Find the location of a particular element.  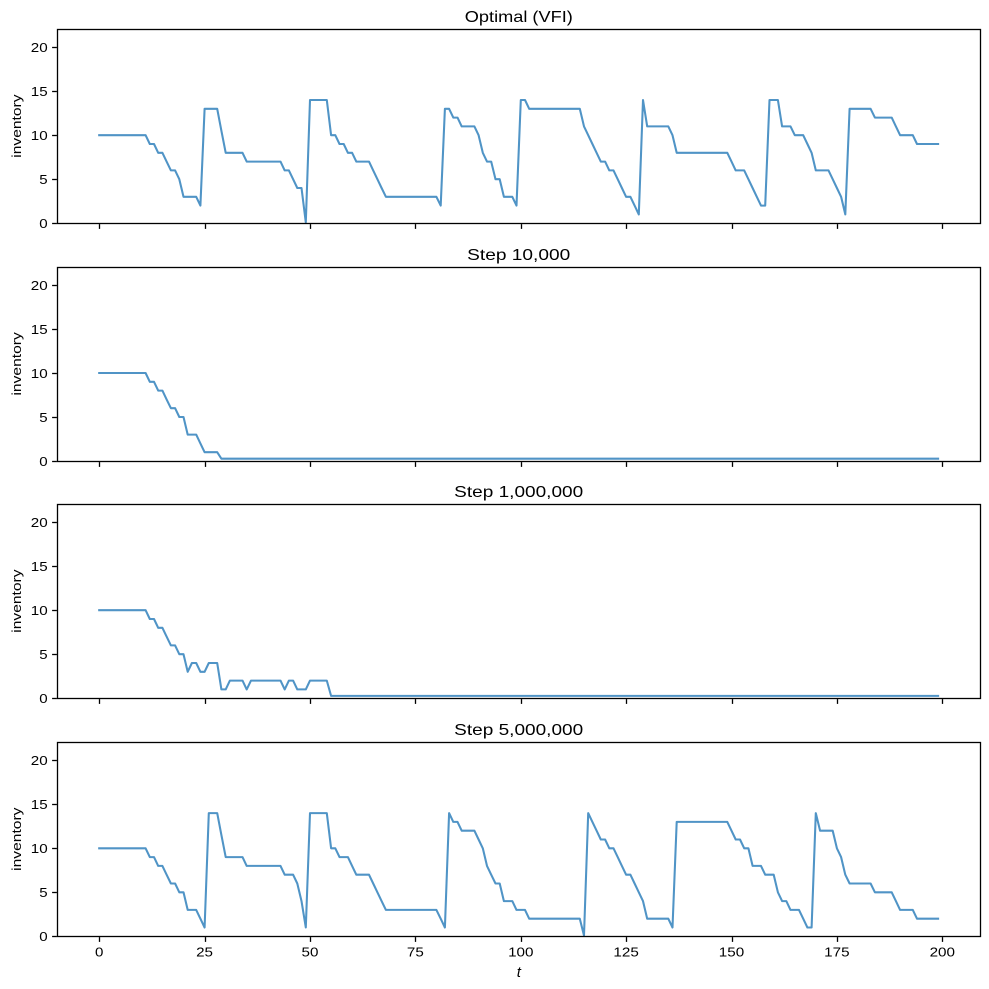

svg-text: Step 10,000 is located at coordinates (518, 255).